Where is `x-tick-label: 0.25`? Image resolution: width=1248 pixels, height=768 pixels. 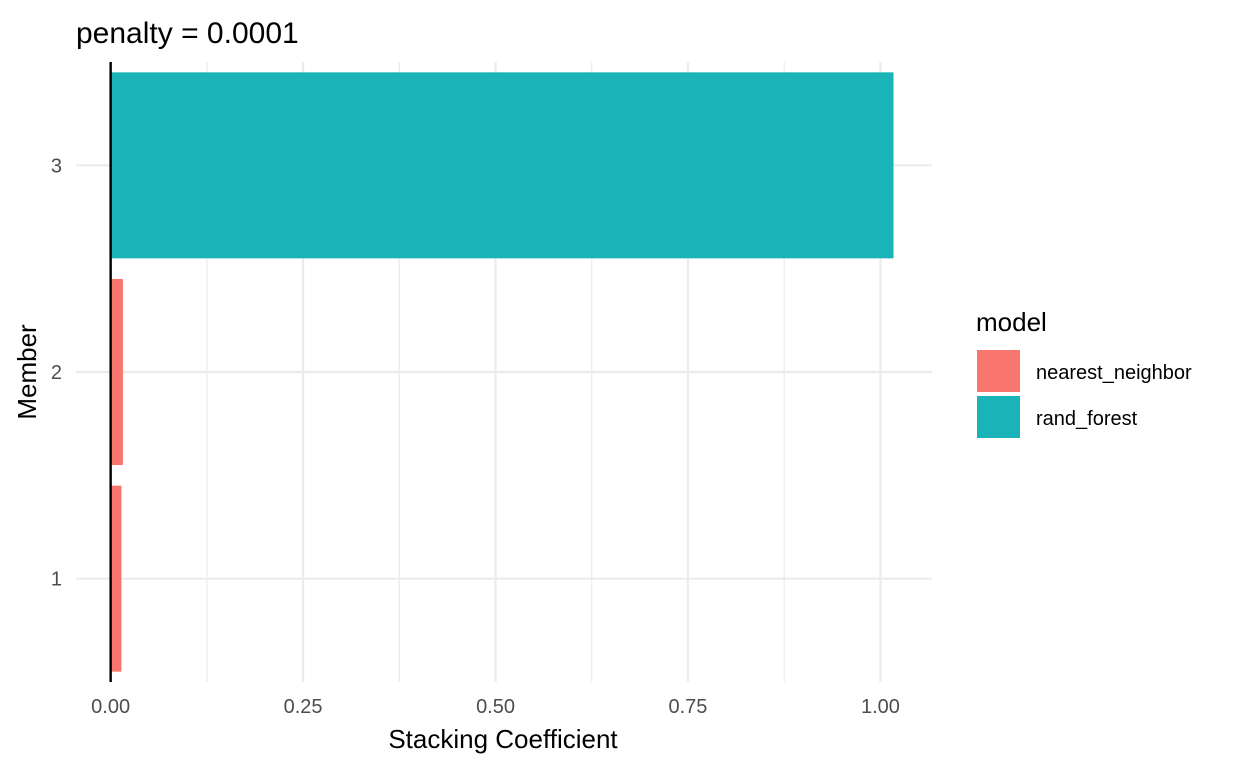
x-tick-label: 0.25 is located at coordinates (303, 707).